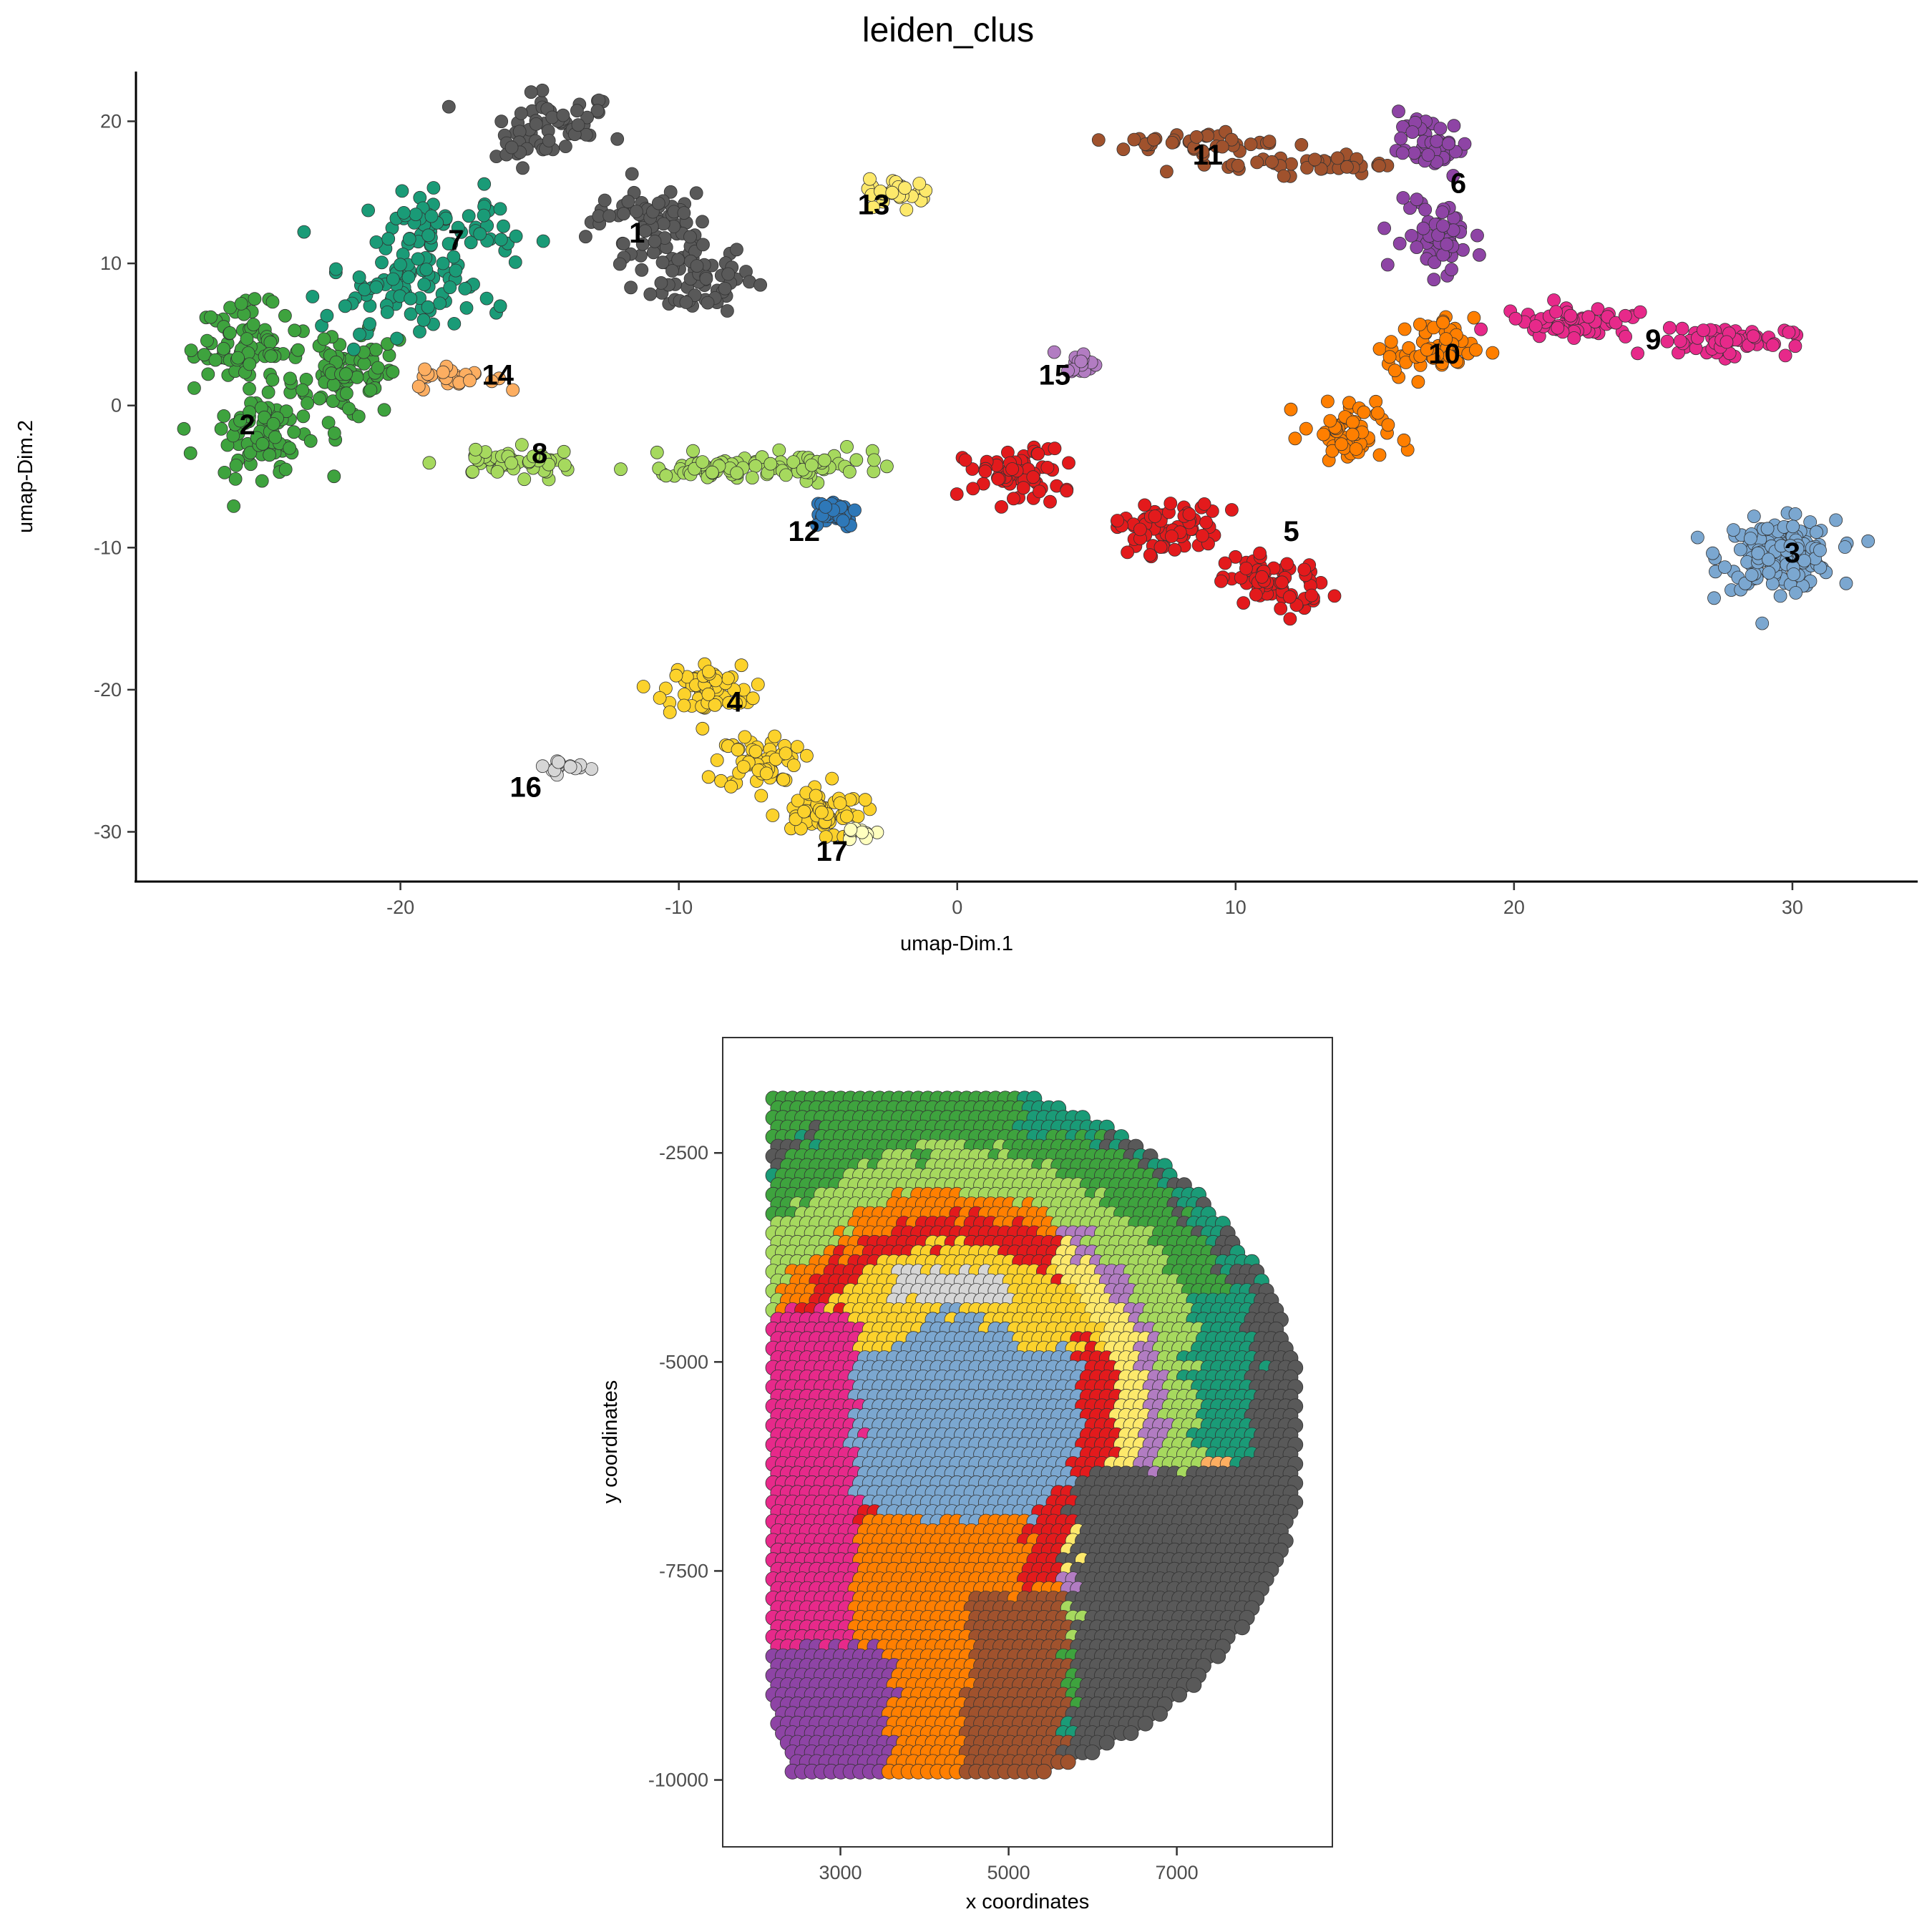 Image resolution: width=1932 pixels, height=1932 pixels. I want to click on umap-cluster-label-5: 5, so click(1291, 531).